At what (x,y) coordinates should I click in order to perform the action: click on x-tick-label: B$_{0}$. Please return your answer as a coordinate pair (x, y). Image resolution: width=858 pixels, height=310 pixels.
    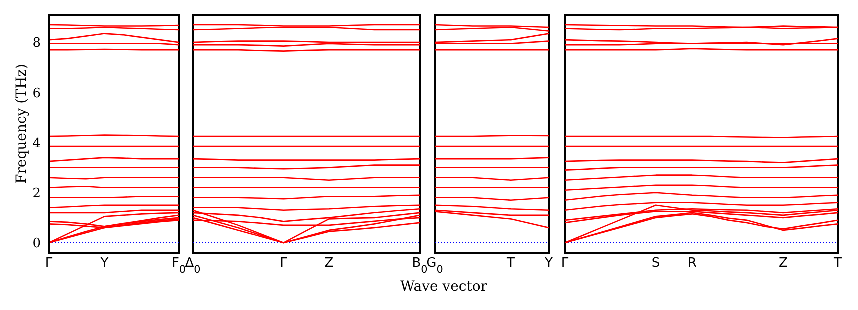
    Looking at the image, I should click on (420, 266).